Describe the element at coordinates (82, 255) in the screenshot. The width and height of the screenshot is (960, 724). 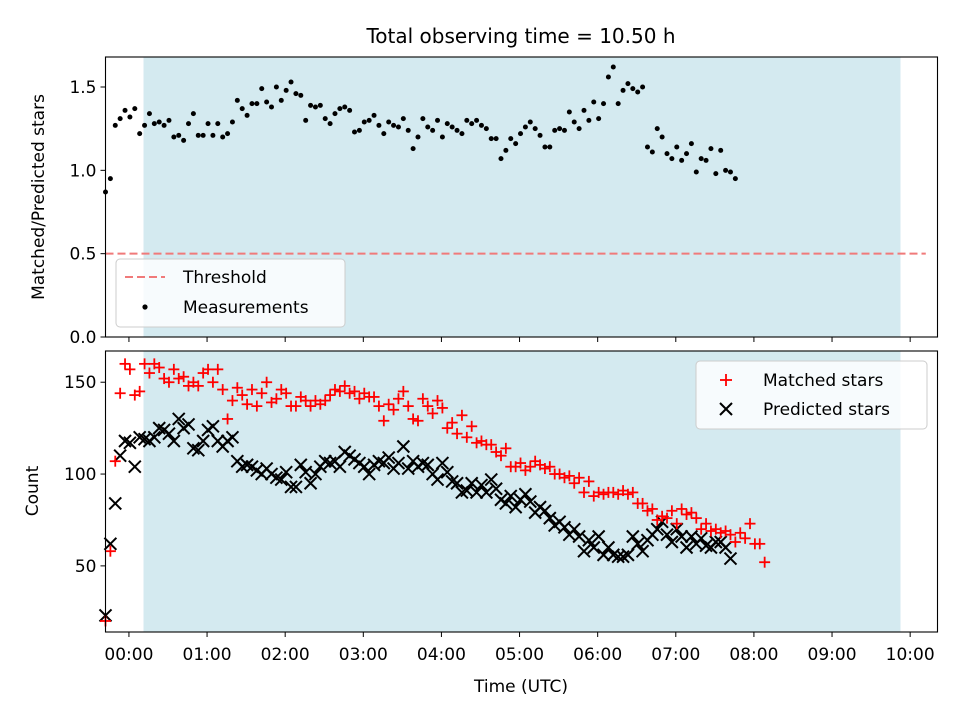
I see `top-ytick-label: 0.5` at that location.